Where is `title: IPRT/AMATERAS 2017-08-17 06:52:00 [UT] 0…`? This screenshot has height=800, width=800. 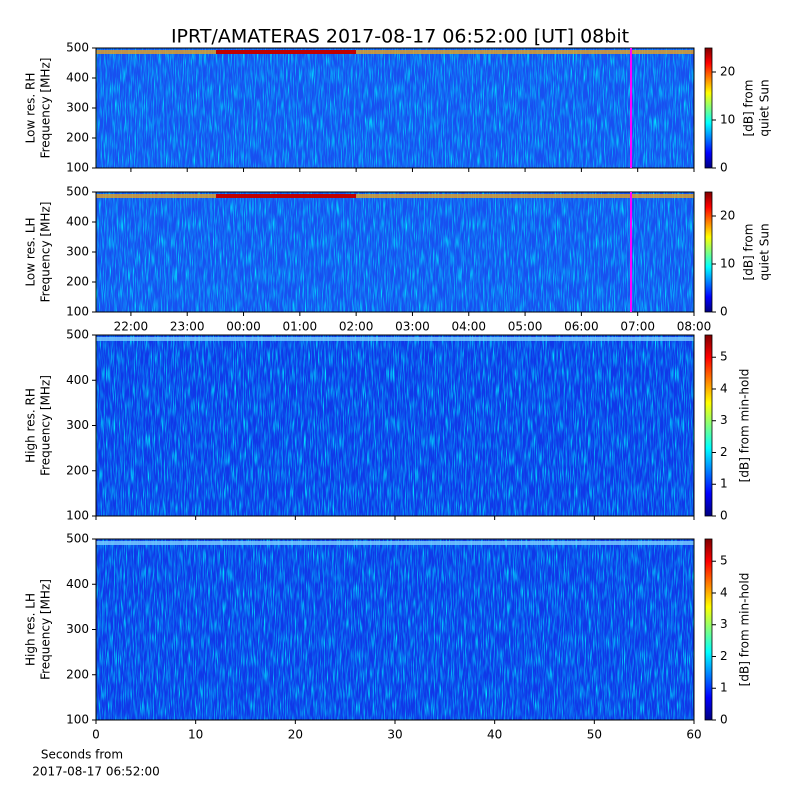
title: IPRT/AMATERAS 2017-08-17 06:52:00 [UT] 0… is located at coordinates (400, 37).